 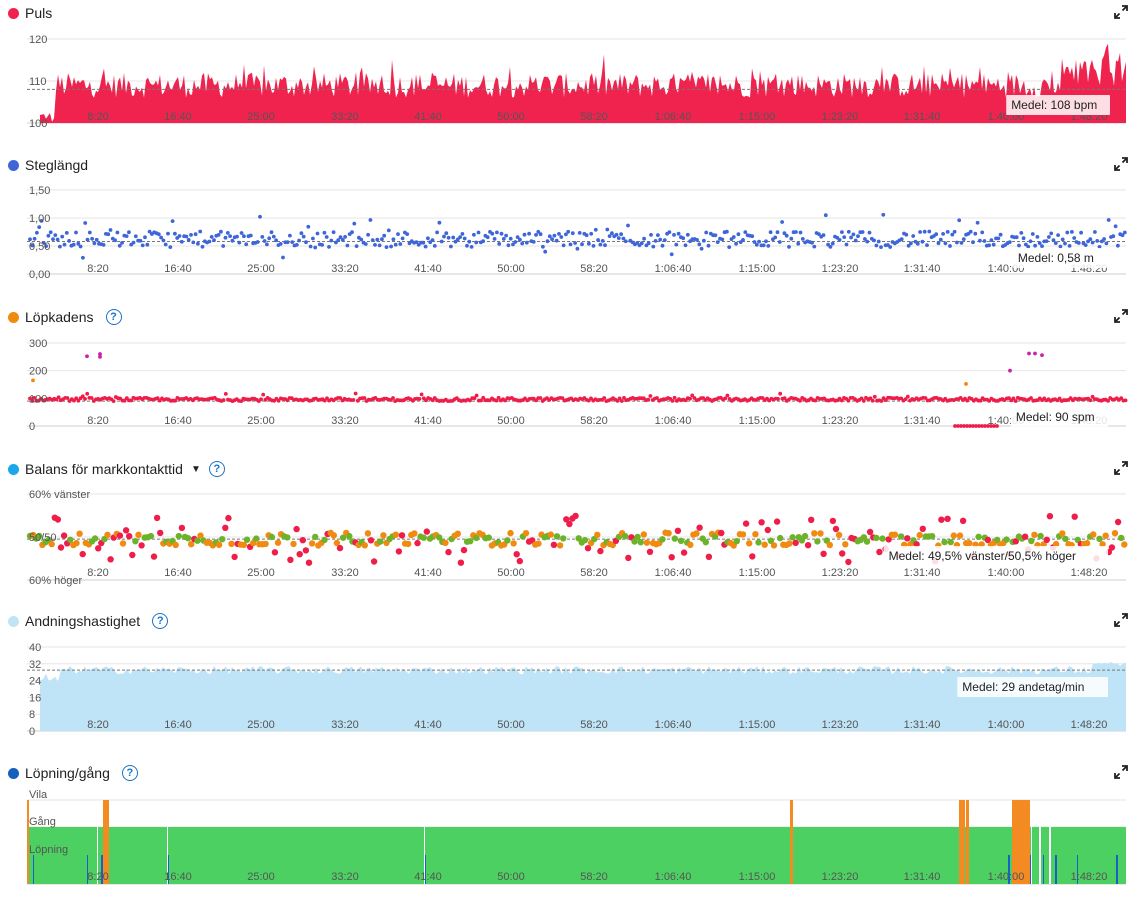 I want to click on gap-segment, so click(x=1031, y=855).